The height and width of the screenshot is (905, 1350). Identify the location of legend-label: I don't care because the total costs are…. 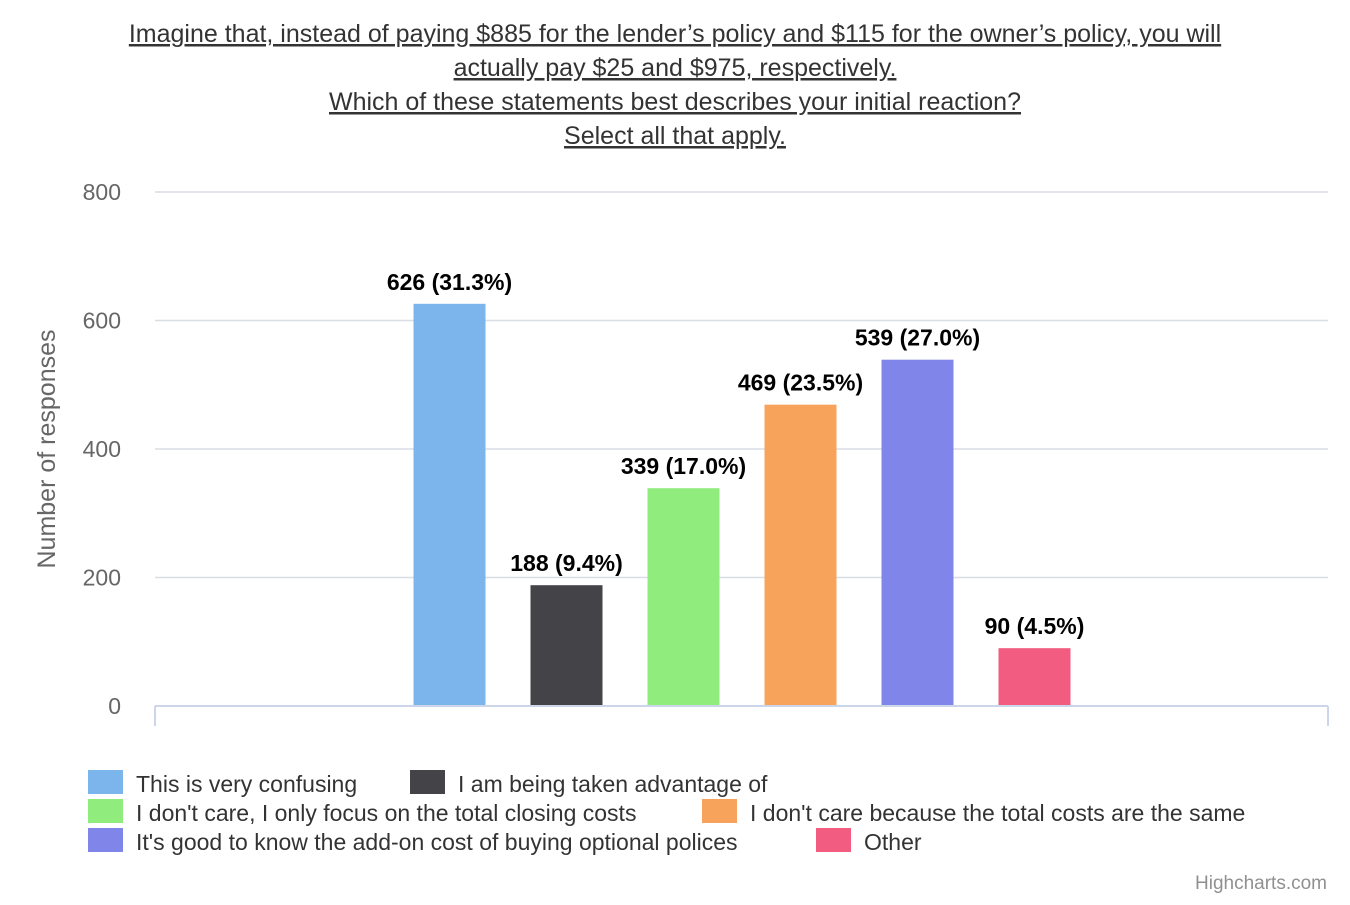
(997, 813).